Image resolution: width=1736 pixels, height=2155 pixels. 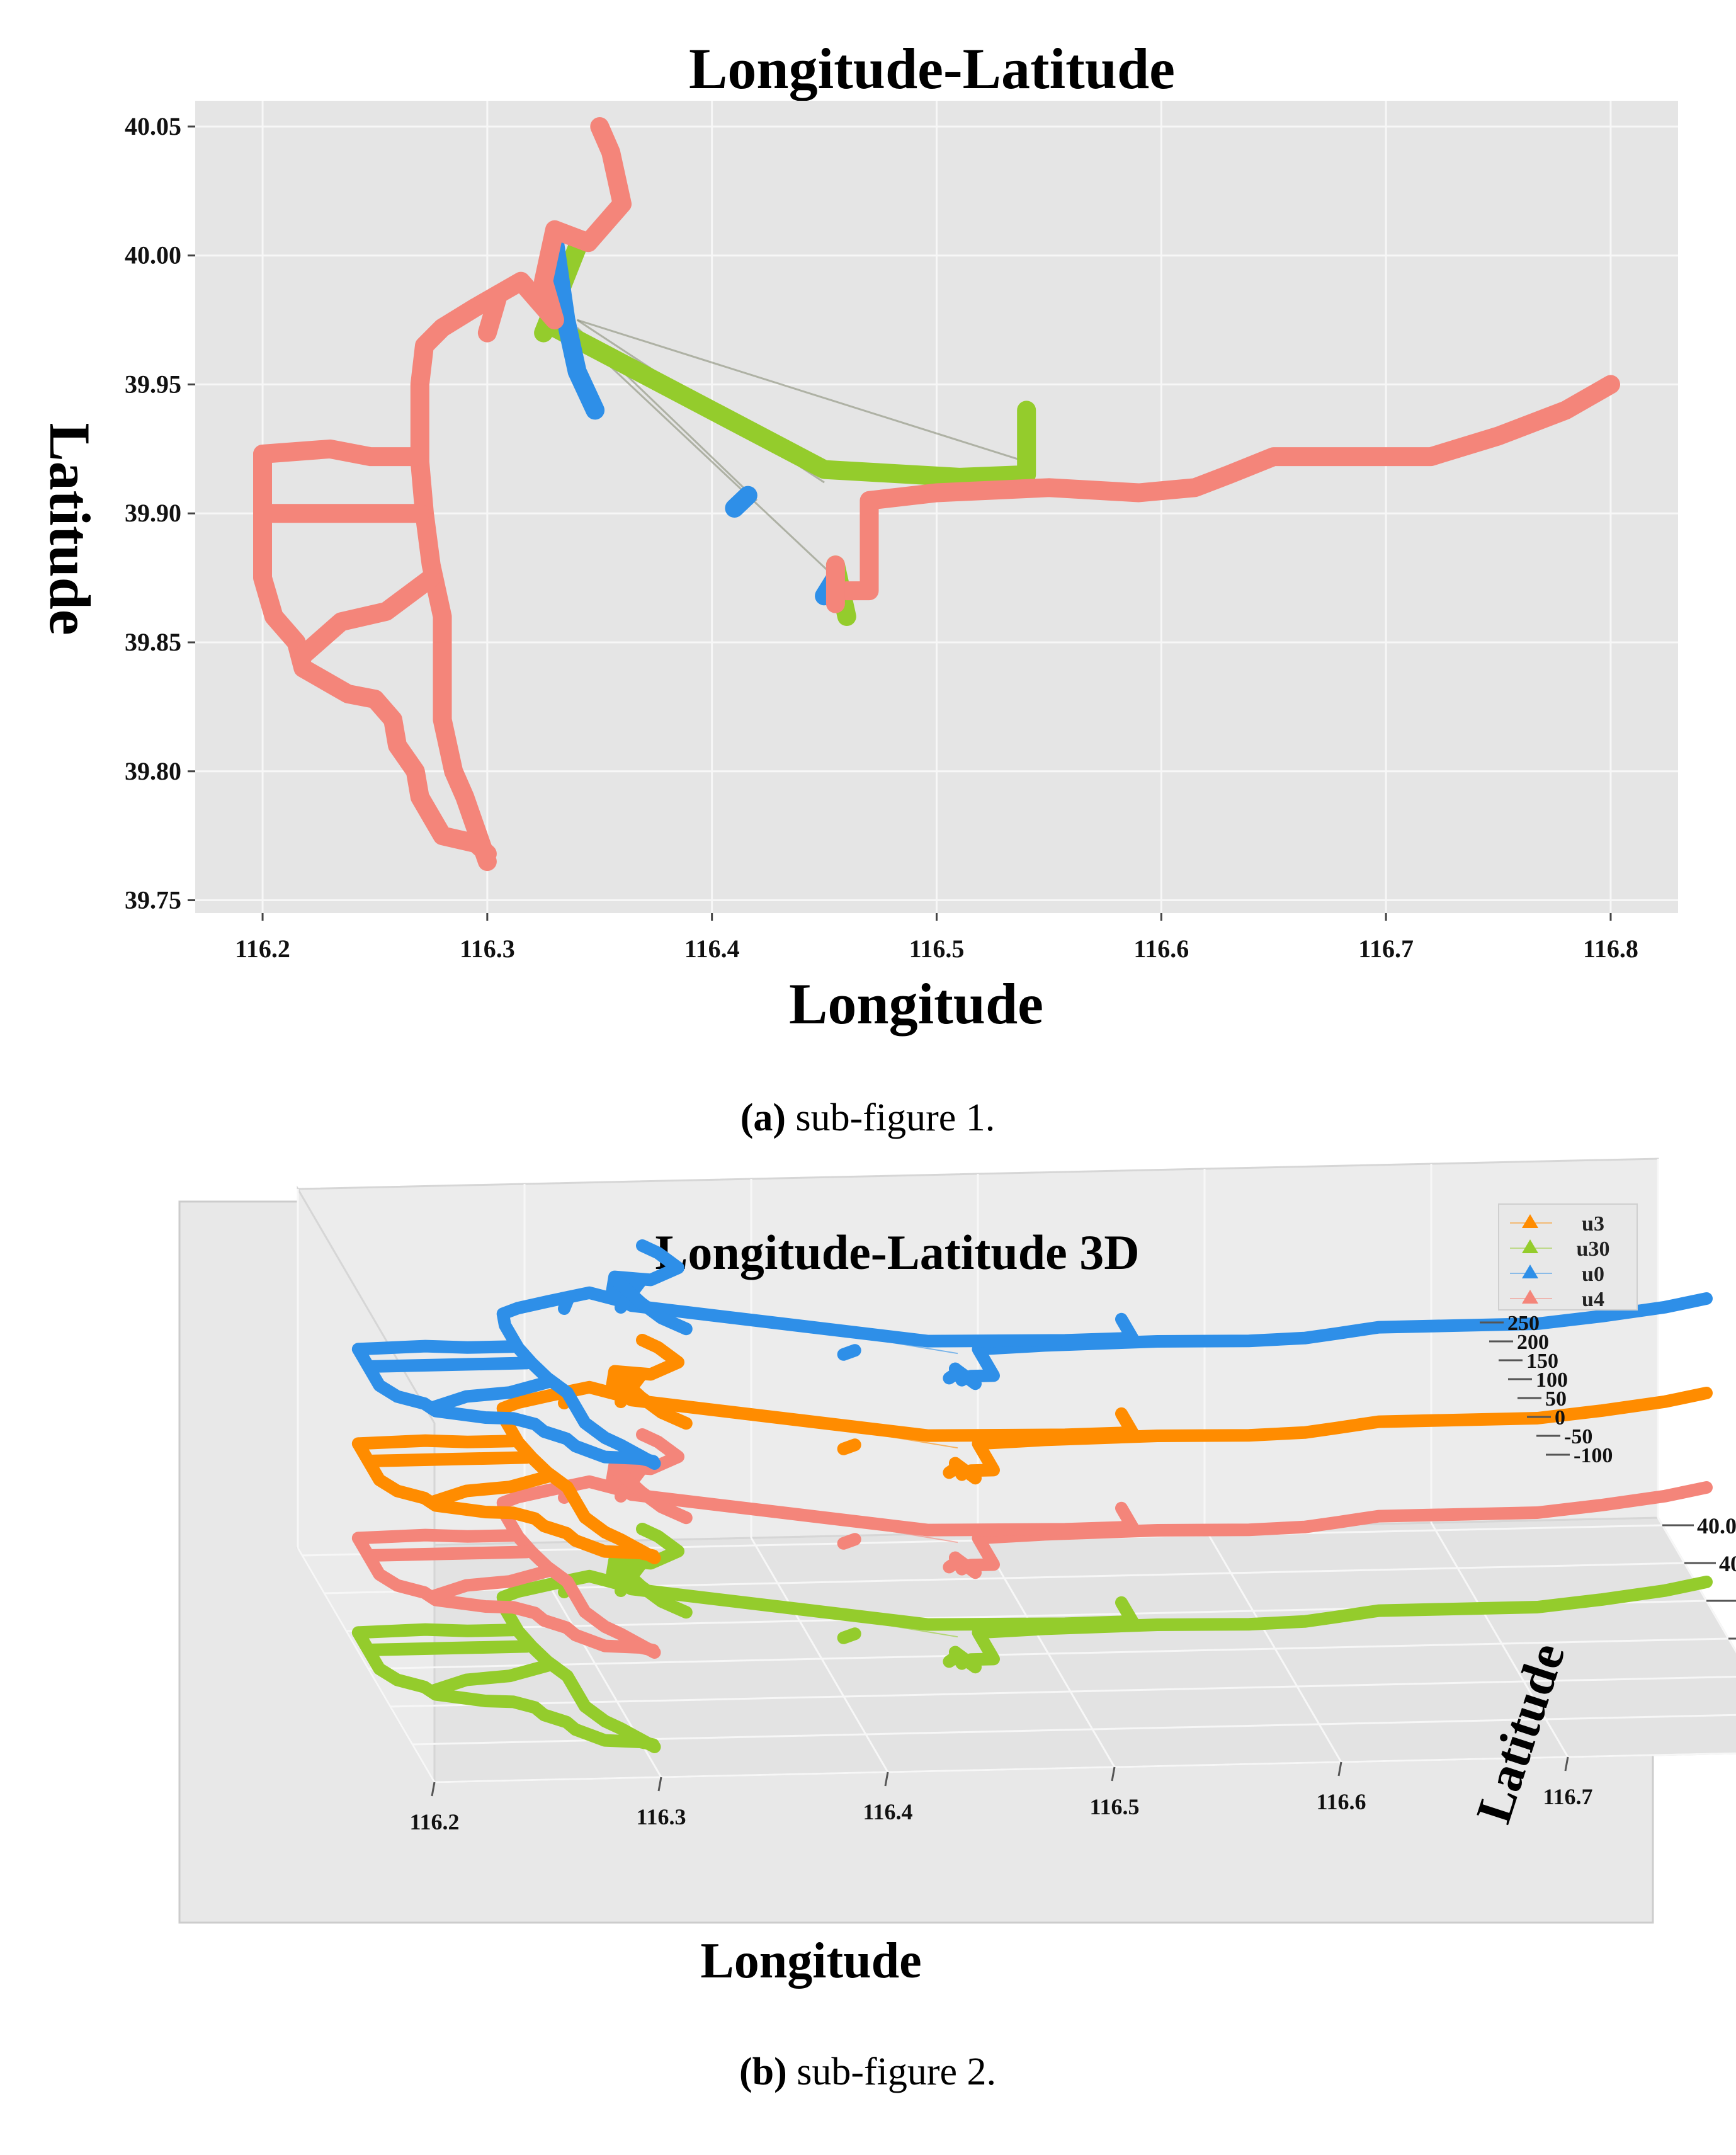 I want to click on series-u3-3d, so click(x=1032, y=1449).